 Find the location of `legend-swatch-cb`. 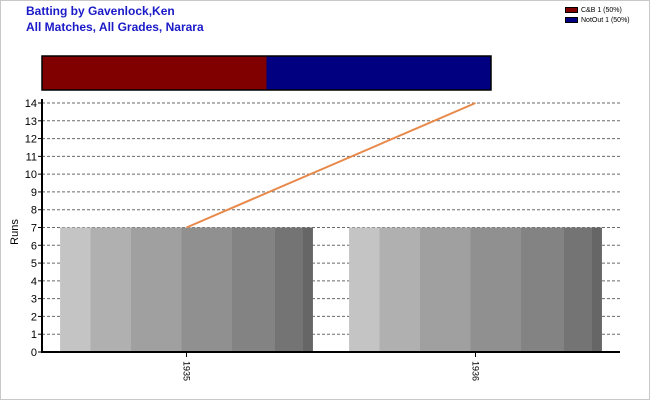

legend-swatch-cb is located at coordinates (571, 10).